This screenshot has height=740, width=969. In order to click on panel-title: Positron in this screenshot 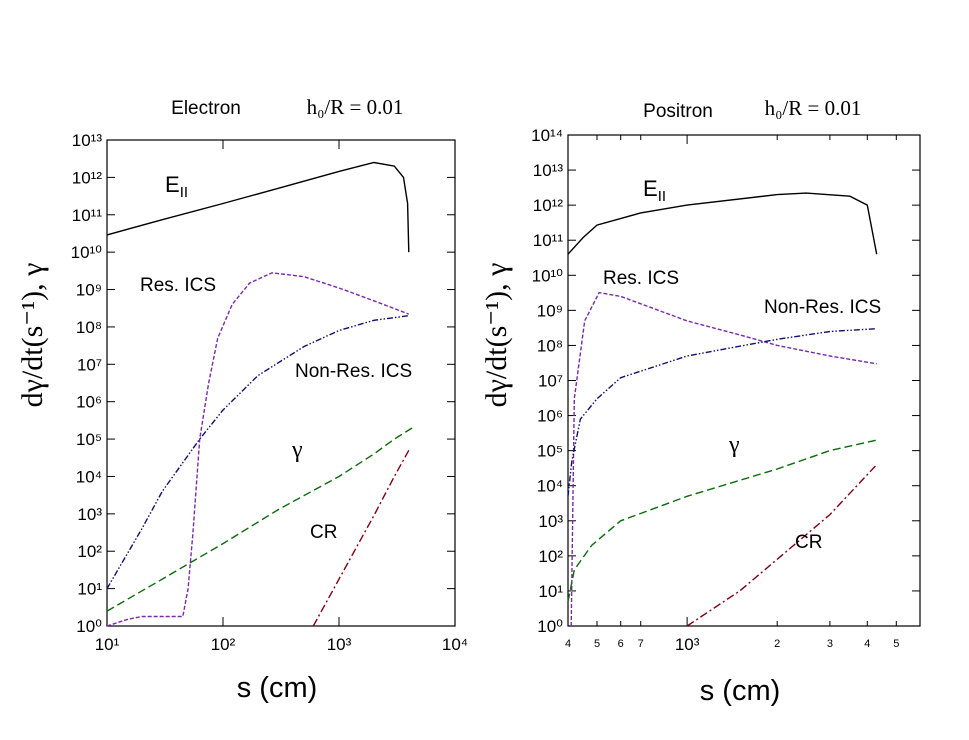, I will do `click(678, 111)`.